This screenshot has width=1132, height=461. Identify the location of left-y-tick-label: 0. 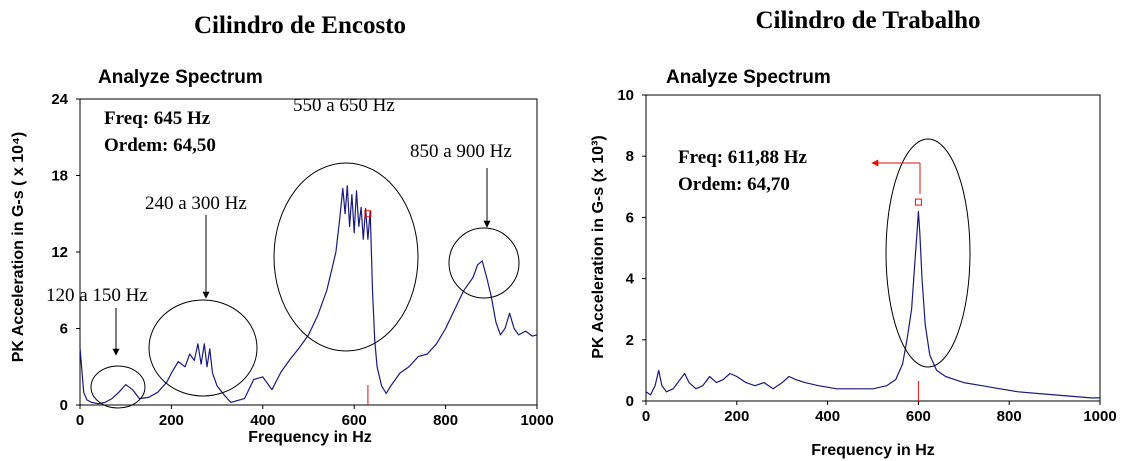
(64, 405).